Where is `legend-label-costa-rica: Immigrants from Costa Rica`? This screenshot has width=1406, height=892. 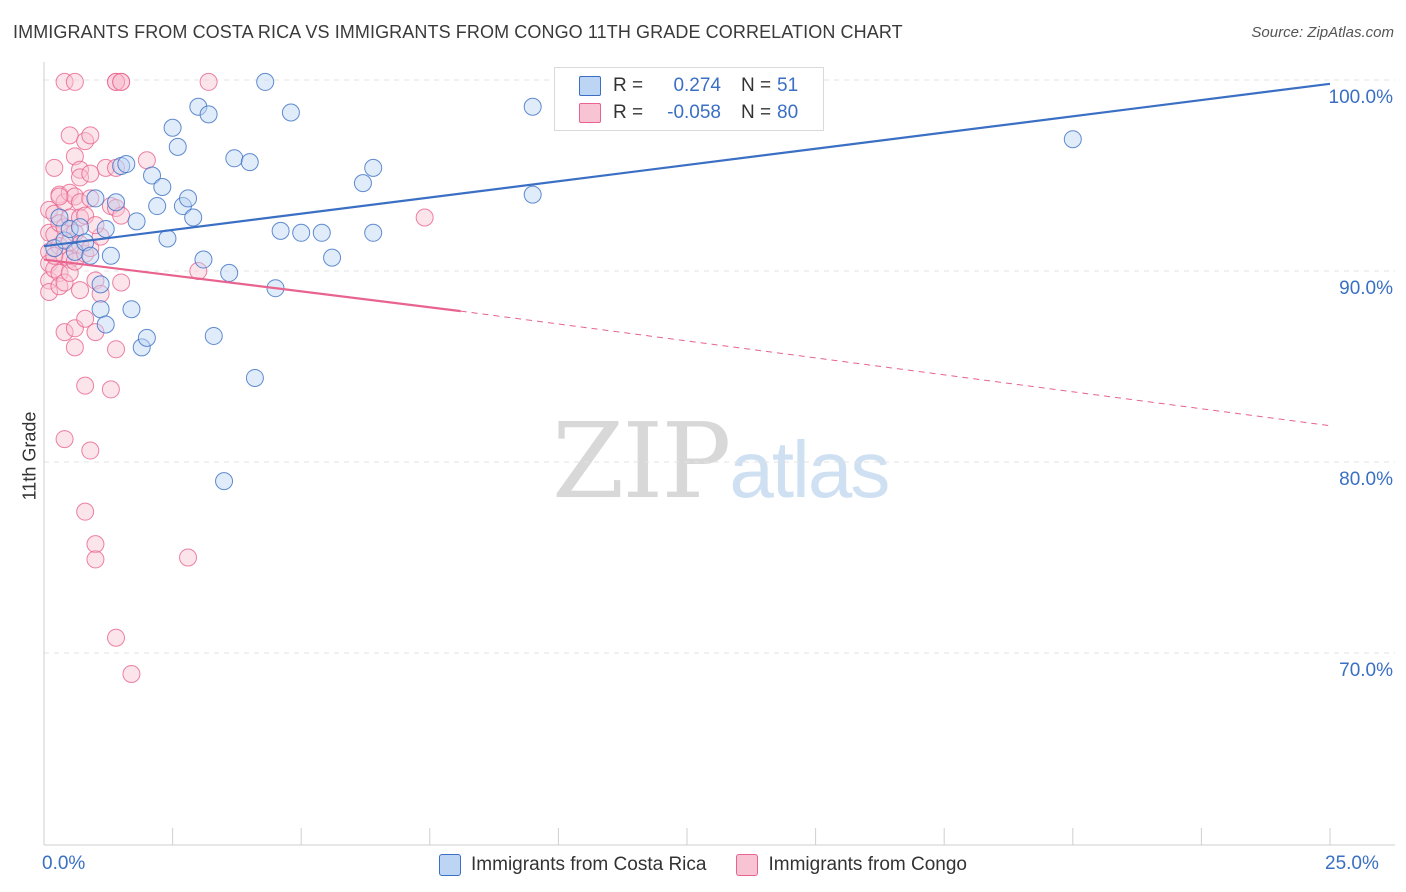
legend-label-costa-rica: Immigrants from Costa Rica is located at coordinates (589, 864).